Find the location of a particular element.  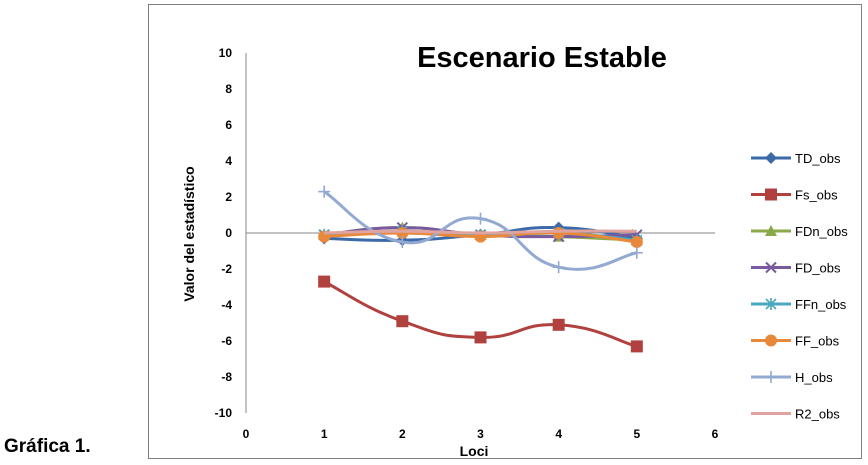

series-line is located at coordinates (480, 232).